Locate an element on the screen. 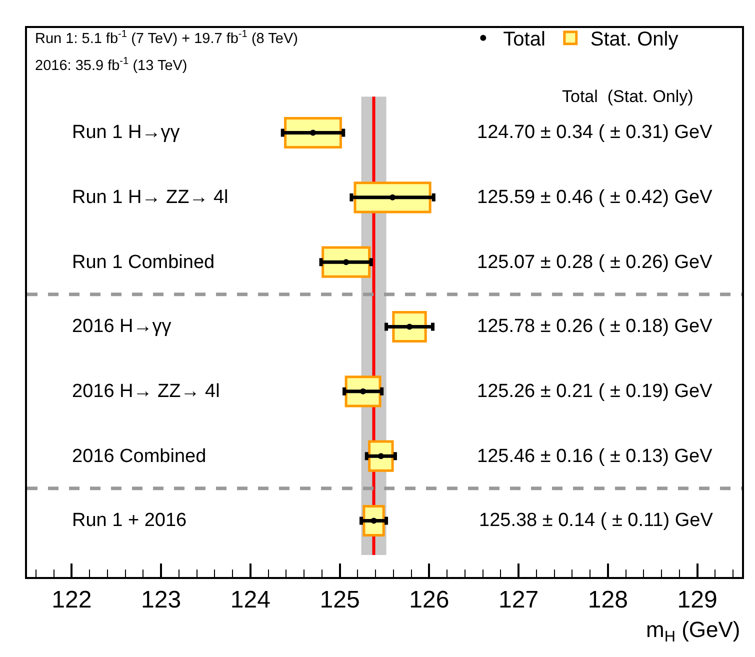  x-tick-label: 127 is located at coordinates (518, 600).